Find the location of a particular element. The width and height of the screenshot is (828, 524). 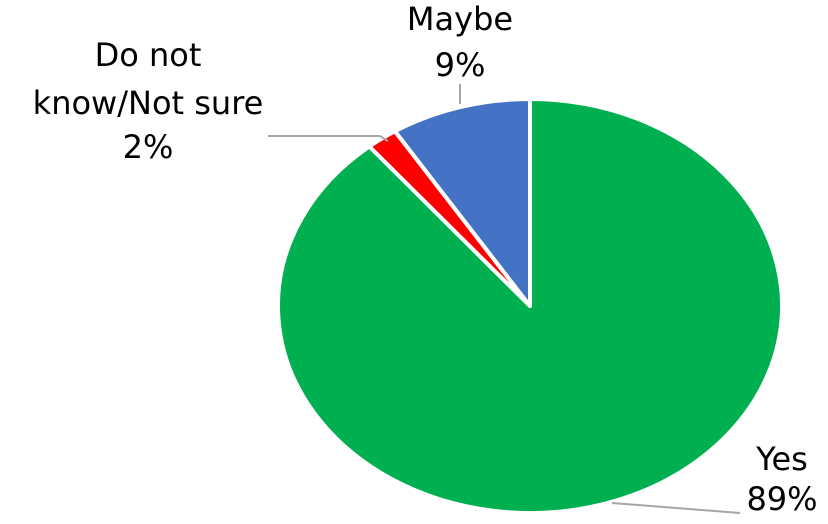

slice-value-yes: 89% is located at coordinates (781, 499).